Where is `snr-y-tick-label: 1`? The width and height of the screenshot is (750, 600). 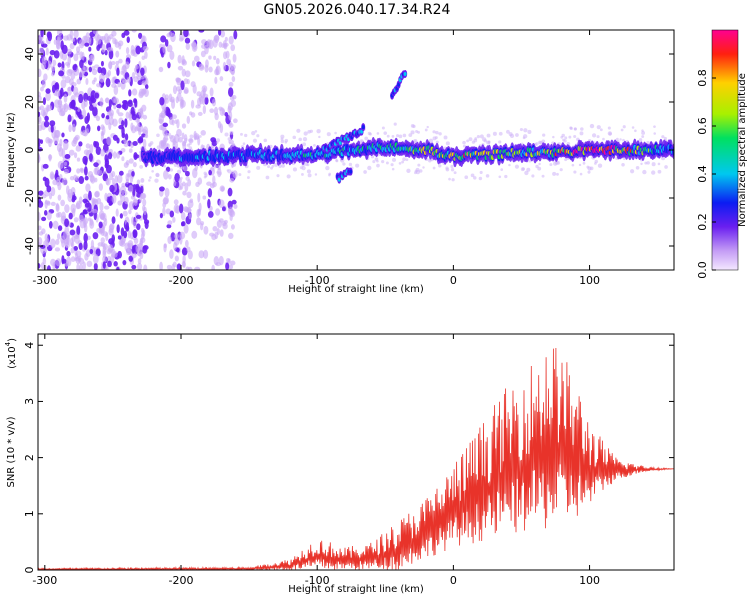 snr-y-tick-label: 1 is located at coordinates (29, 513).